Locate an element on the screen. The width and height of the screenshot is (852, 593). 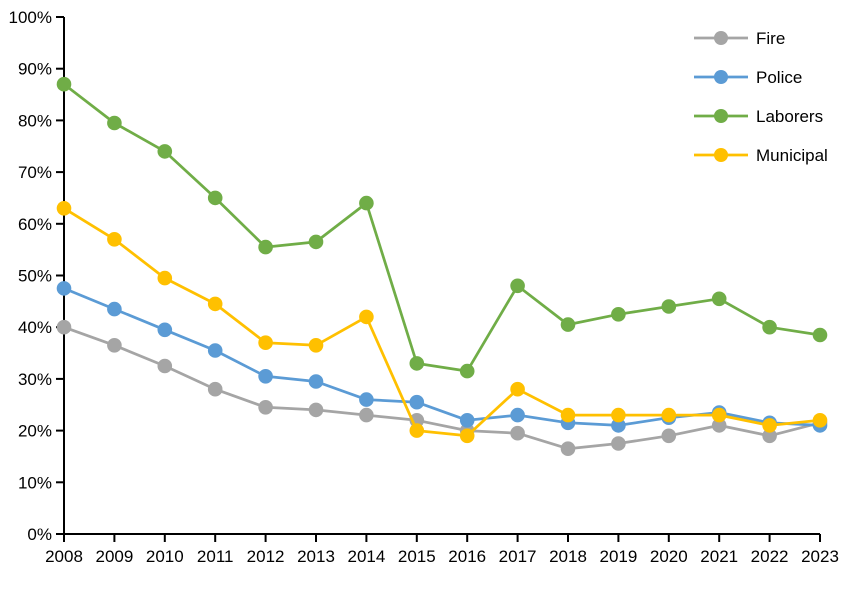
y-axis-label: 80% is located at coordinates (35, 120).